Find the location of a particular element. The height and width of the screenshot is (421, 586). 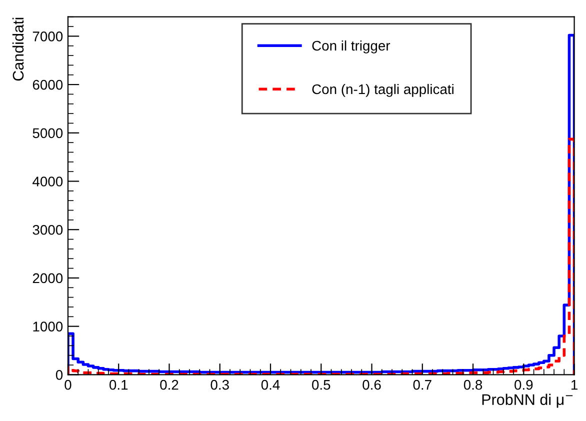

y-tick-label: 3000 is located at coordinates (47, 229).